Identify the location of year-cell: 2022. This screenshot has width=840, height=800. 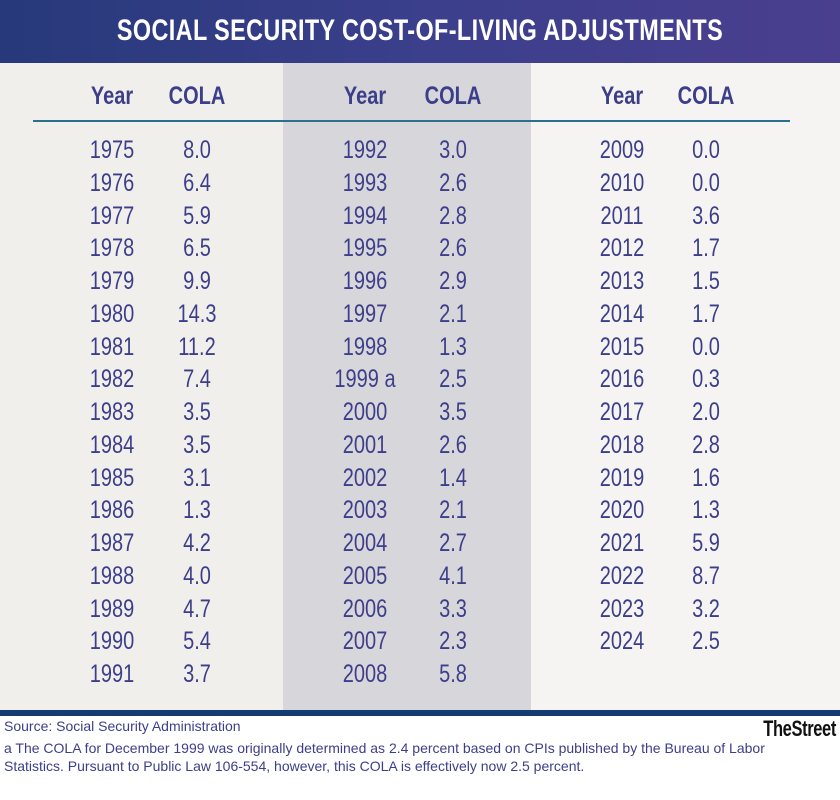
(622, 575).